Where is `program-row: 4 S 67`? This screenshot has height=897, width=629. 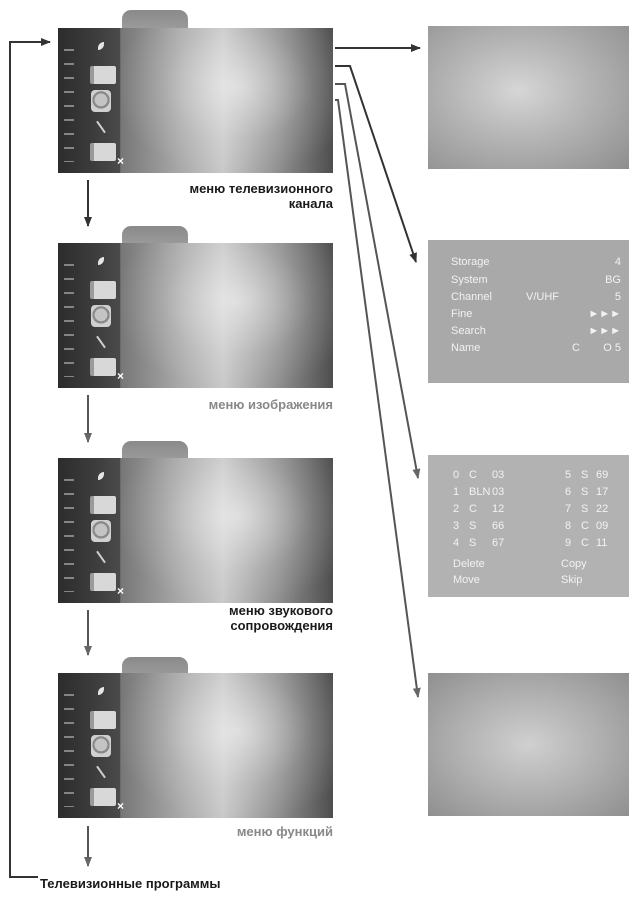
program-row: 4 S 67 is located at coordinates (493, 545).